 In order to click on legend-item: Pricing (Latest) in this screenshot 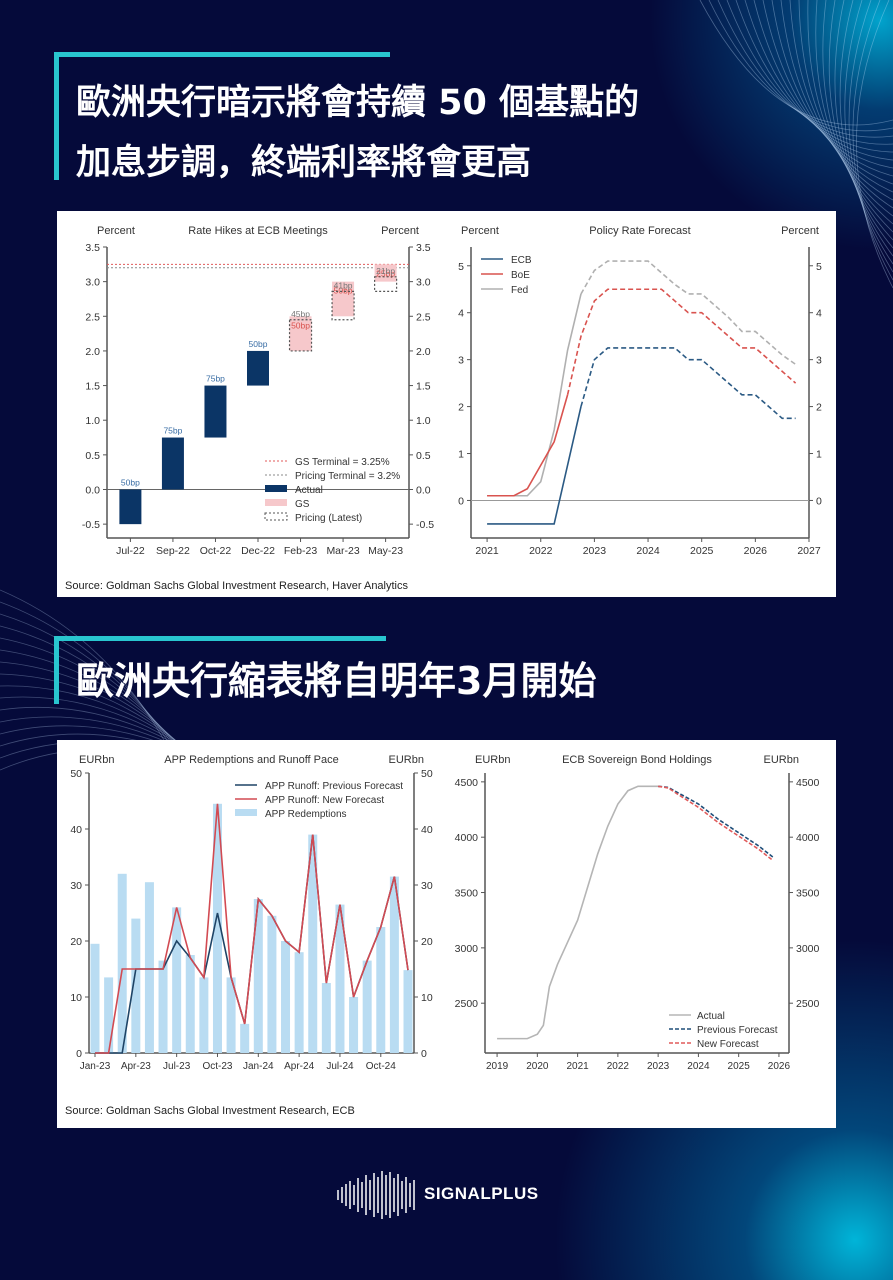, I will do `click(328, 518)`.